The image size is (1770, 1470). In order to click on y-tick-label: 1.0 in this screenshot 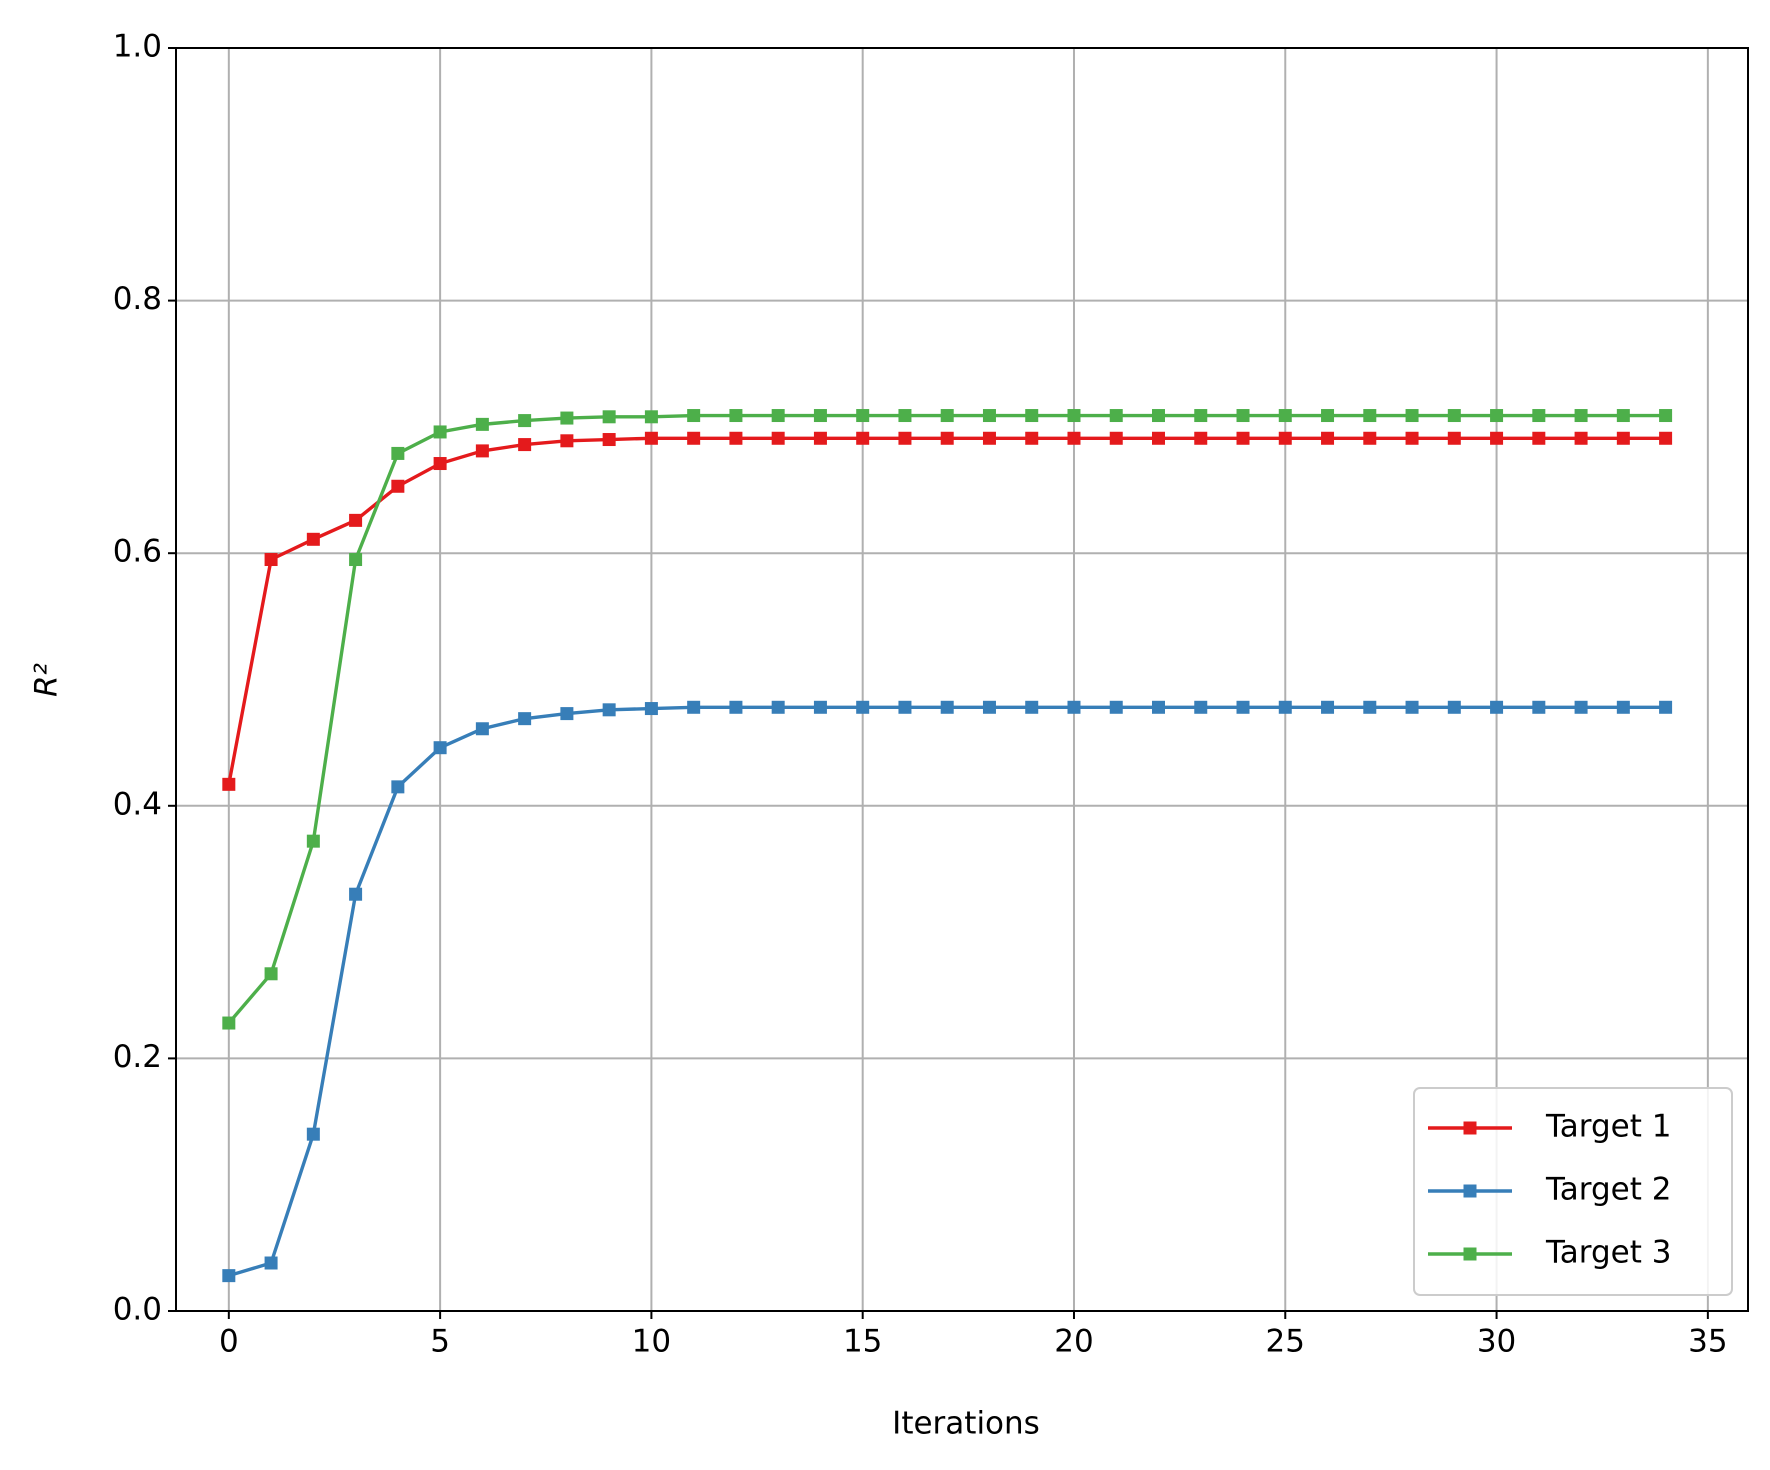, I will do `click(137, 47)`.